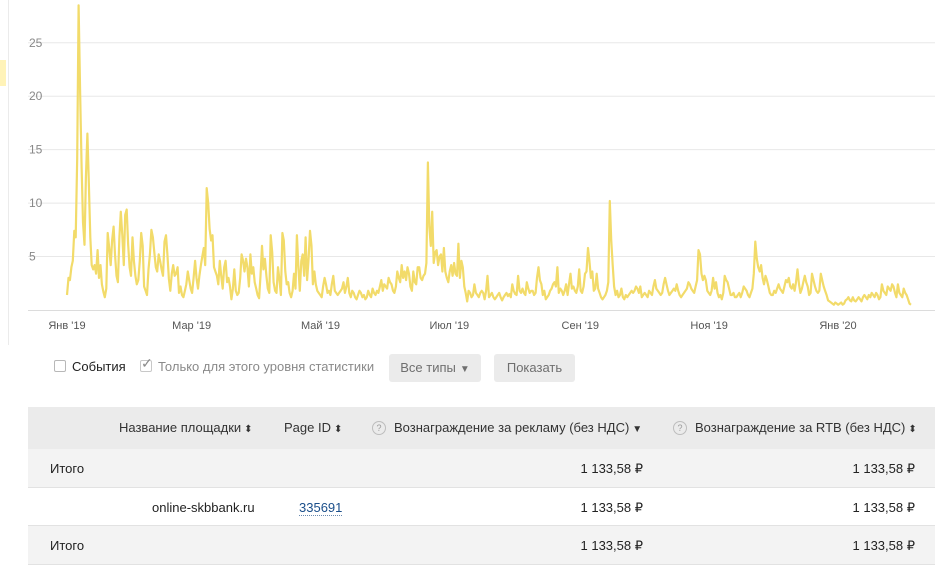 The image size is (935, 565). I want to click on y-tick-label: 25, so click(36, 43).